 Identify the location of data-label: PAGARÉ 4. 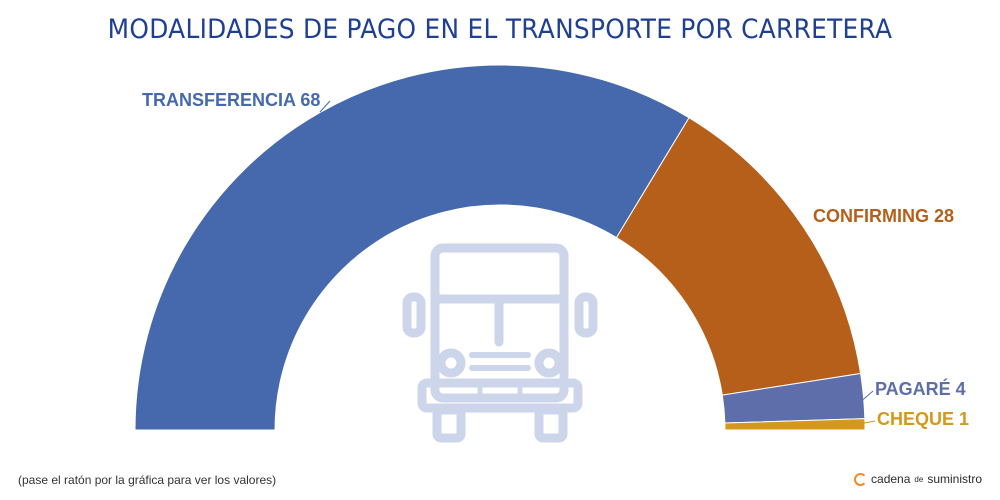
(920, 388).